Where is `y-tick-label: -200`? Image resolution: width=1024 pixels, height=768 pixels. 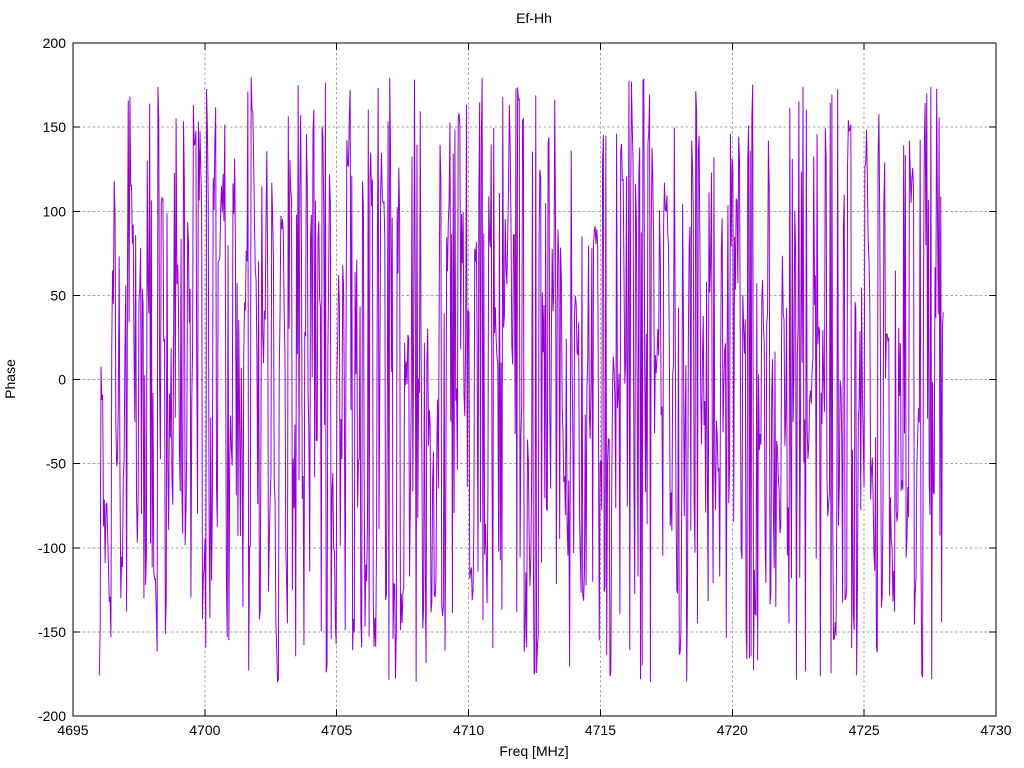 y-tick-label: -200 is located at coordinates (52, 716).